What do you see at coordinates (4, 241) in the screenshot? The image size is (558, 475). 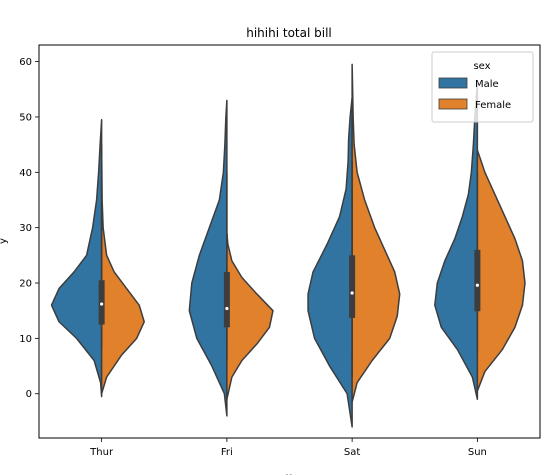 I see `y-axis-label: y` at bounding box center [4, 241].